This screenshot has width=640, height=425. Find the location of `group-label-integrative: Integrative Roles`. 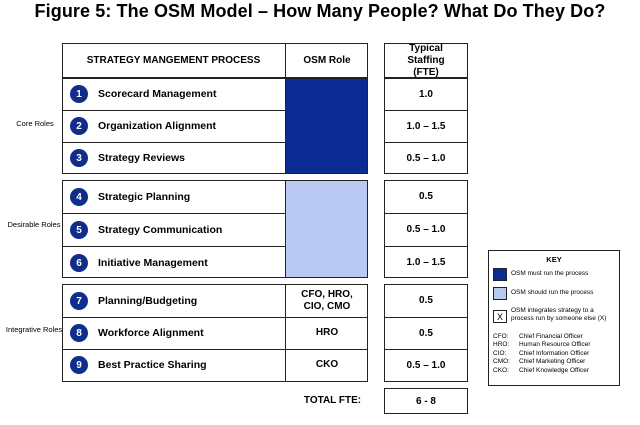

group-label-integrative: Integrative Roles is located at coordinates (34, 329).